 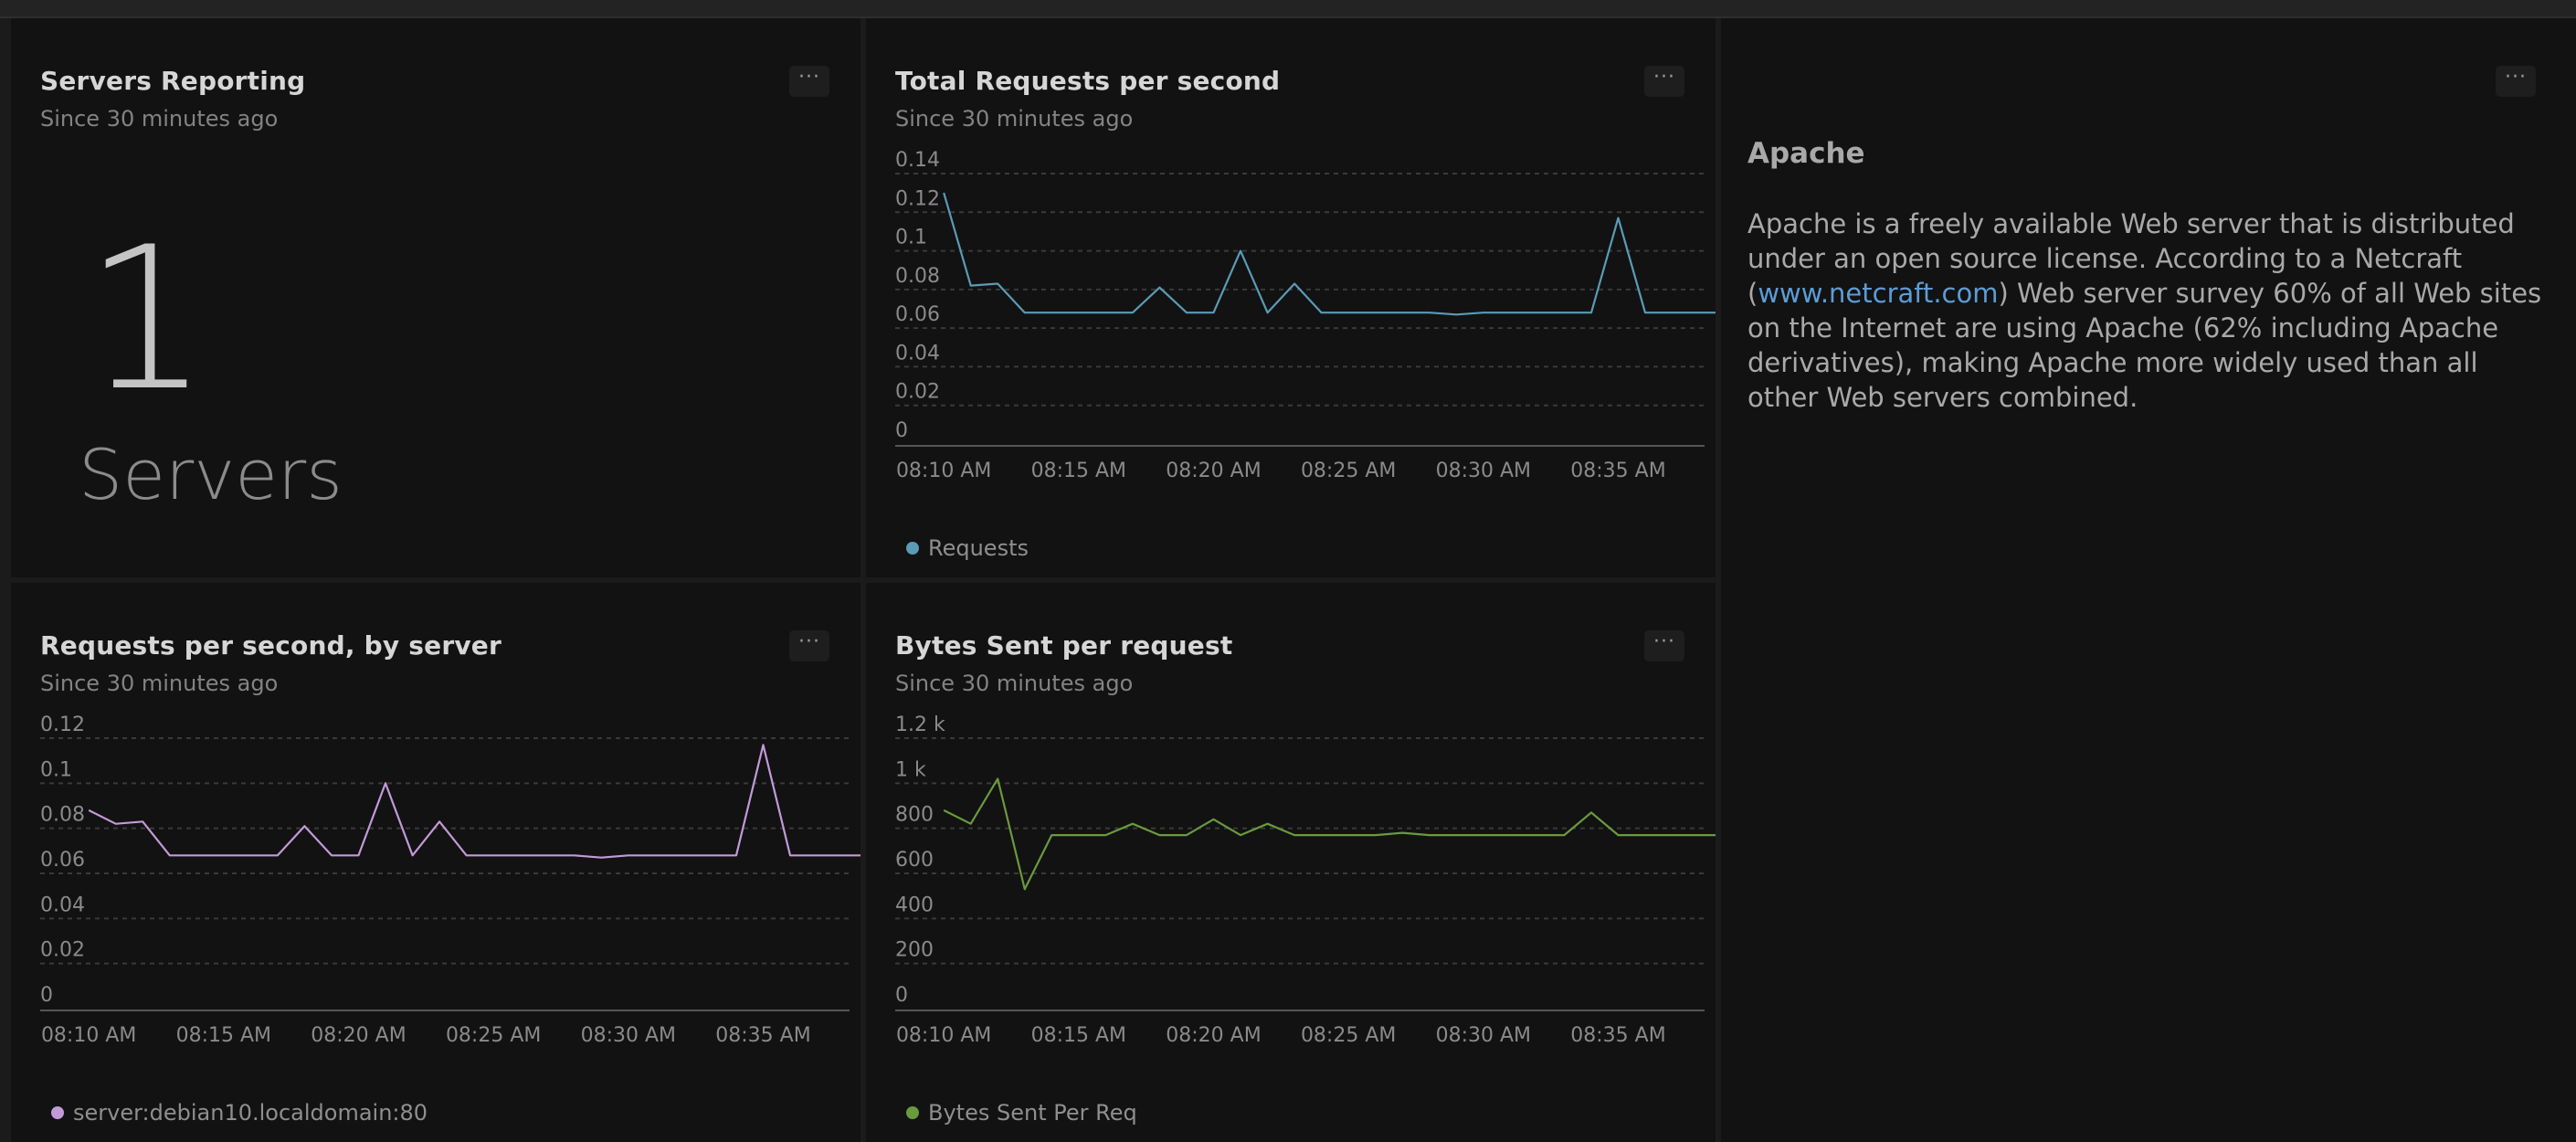 What do you see at coordinates (147, 319) in the screenshot?
I see `servers-count: 1` at bounding box center [147, 319].